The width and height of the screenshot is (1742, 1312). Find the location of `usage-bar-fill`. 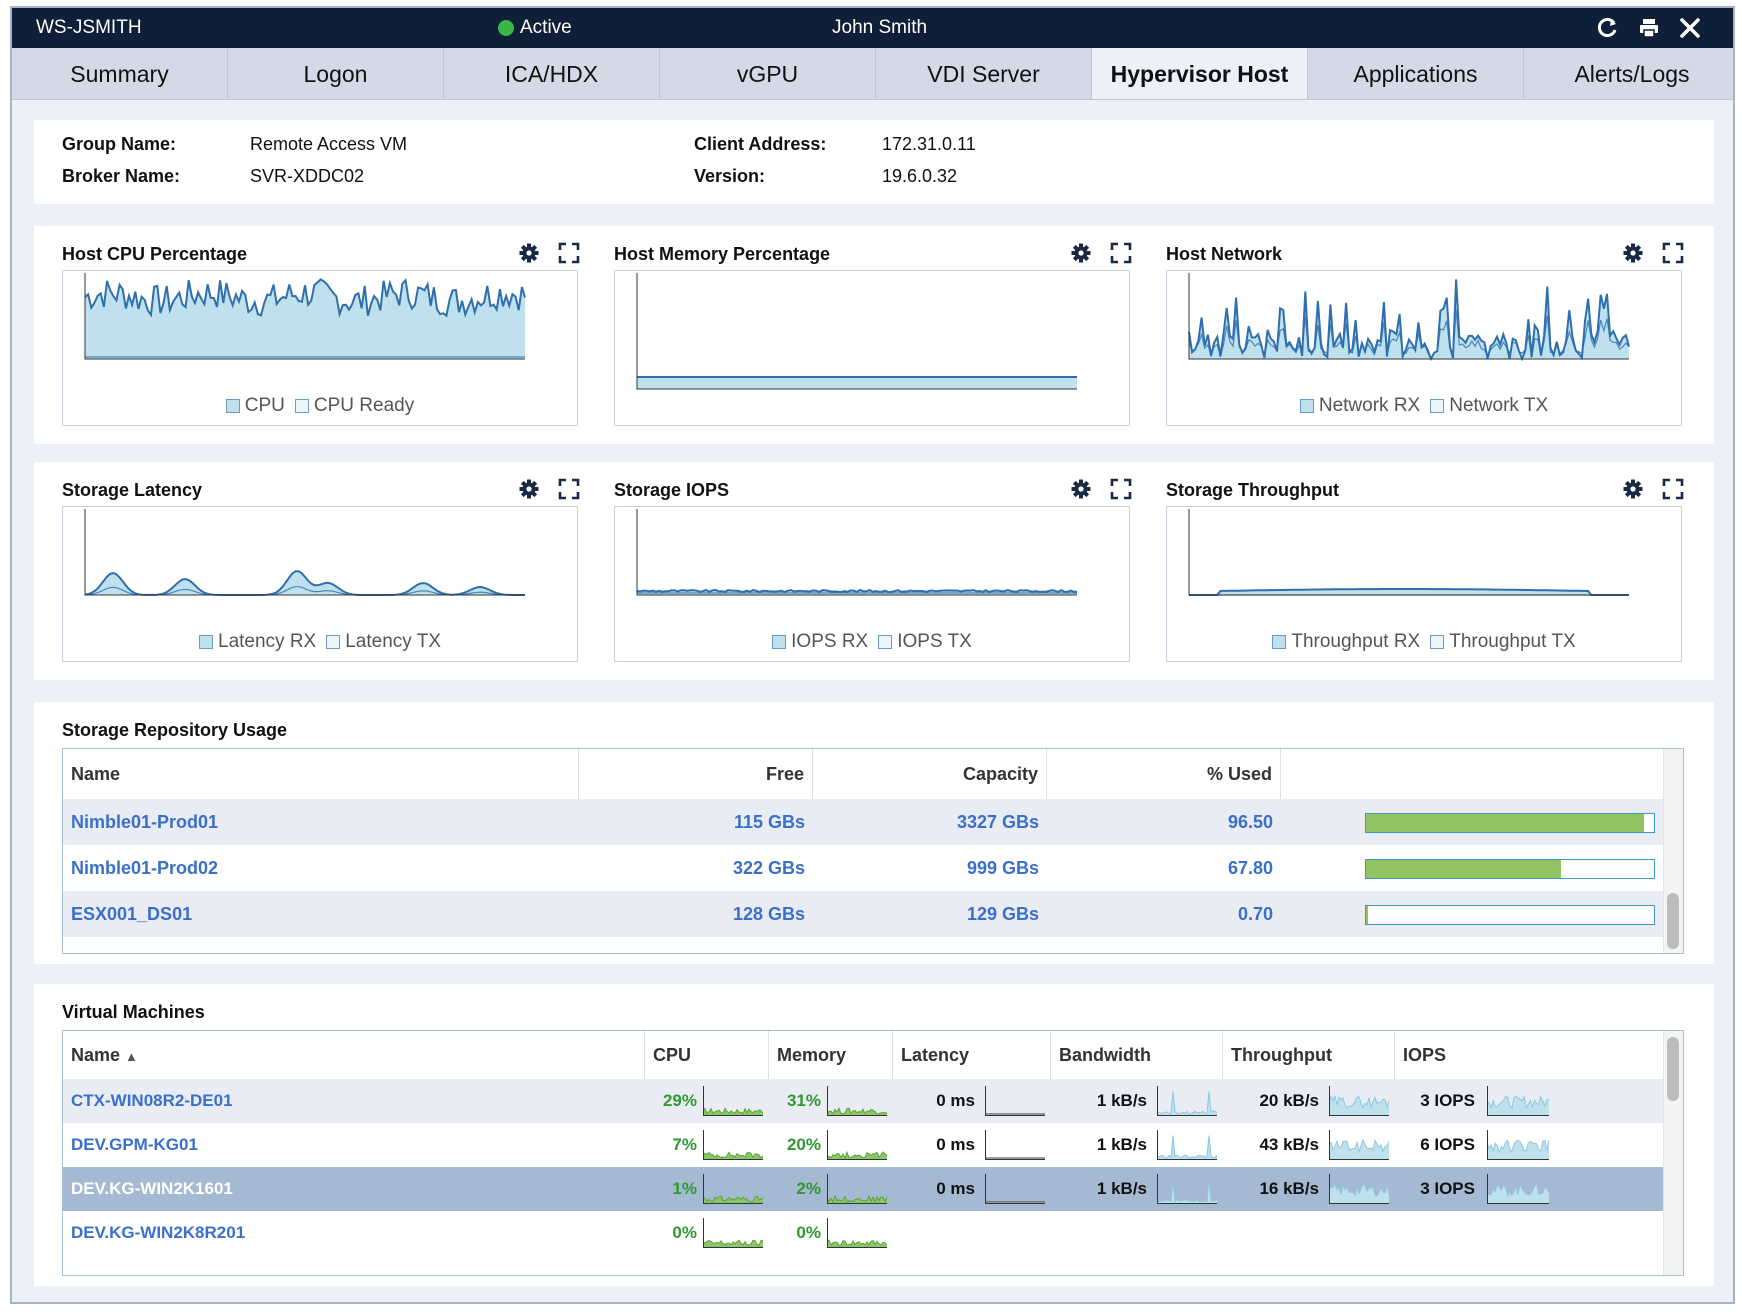

usage-bar-fill is located at coordinates (1464, 869).